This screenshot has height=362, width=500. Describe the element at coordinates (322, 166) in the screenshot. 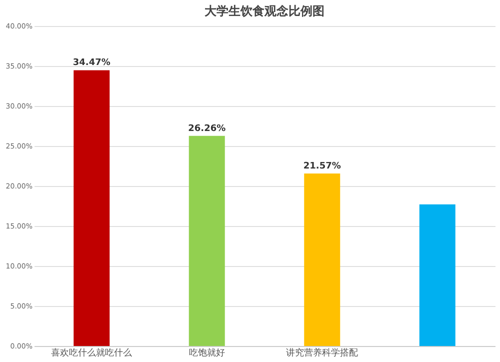

I see `data-label: 21.57%` at that location.